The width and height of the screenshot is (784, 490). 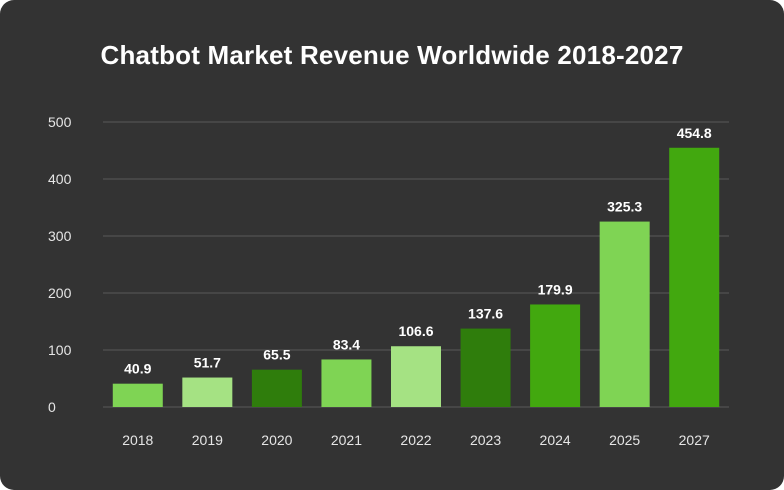 What do you see at coordinates (137, 395) in the screenshot?
I see `bar-2018` at bounding box center [137, 395].